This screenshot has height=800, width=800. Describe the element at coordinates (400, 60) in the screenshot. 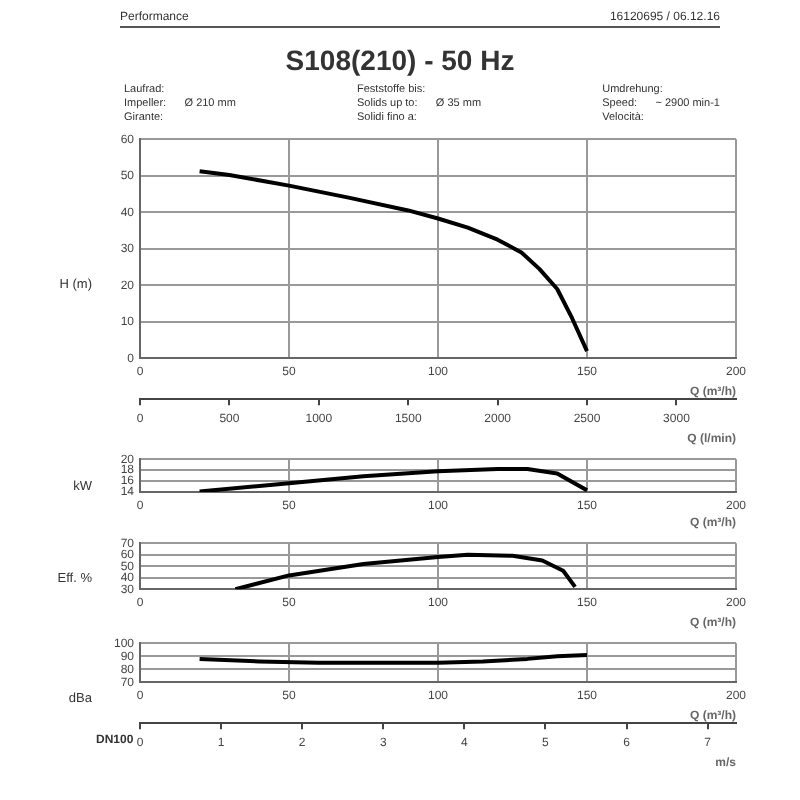

I see `text: S108(210) - 50 Hz` at that location.